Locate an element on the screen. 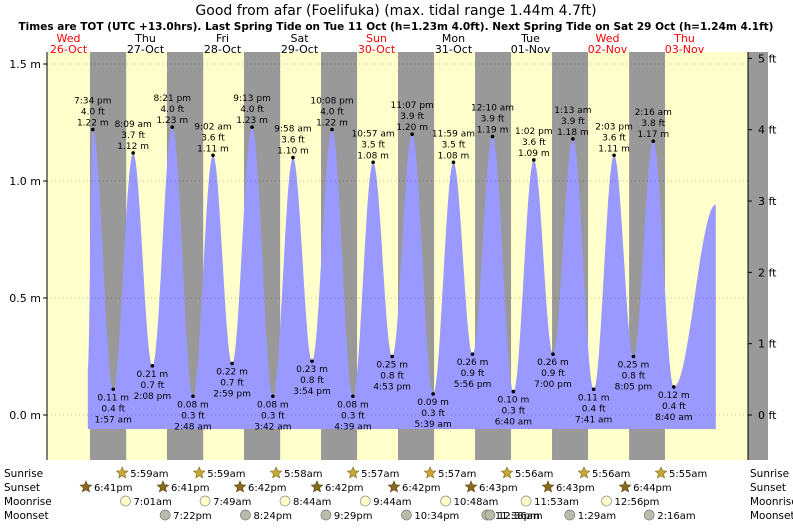  high-tide-metres: 1.09 m is located at coordinates (534, 154).